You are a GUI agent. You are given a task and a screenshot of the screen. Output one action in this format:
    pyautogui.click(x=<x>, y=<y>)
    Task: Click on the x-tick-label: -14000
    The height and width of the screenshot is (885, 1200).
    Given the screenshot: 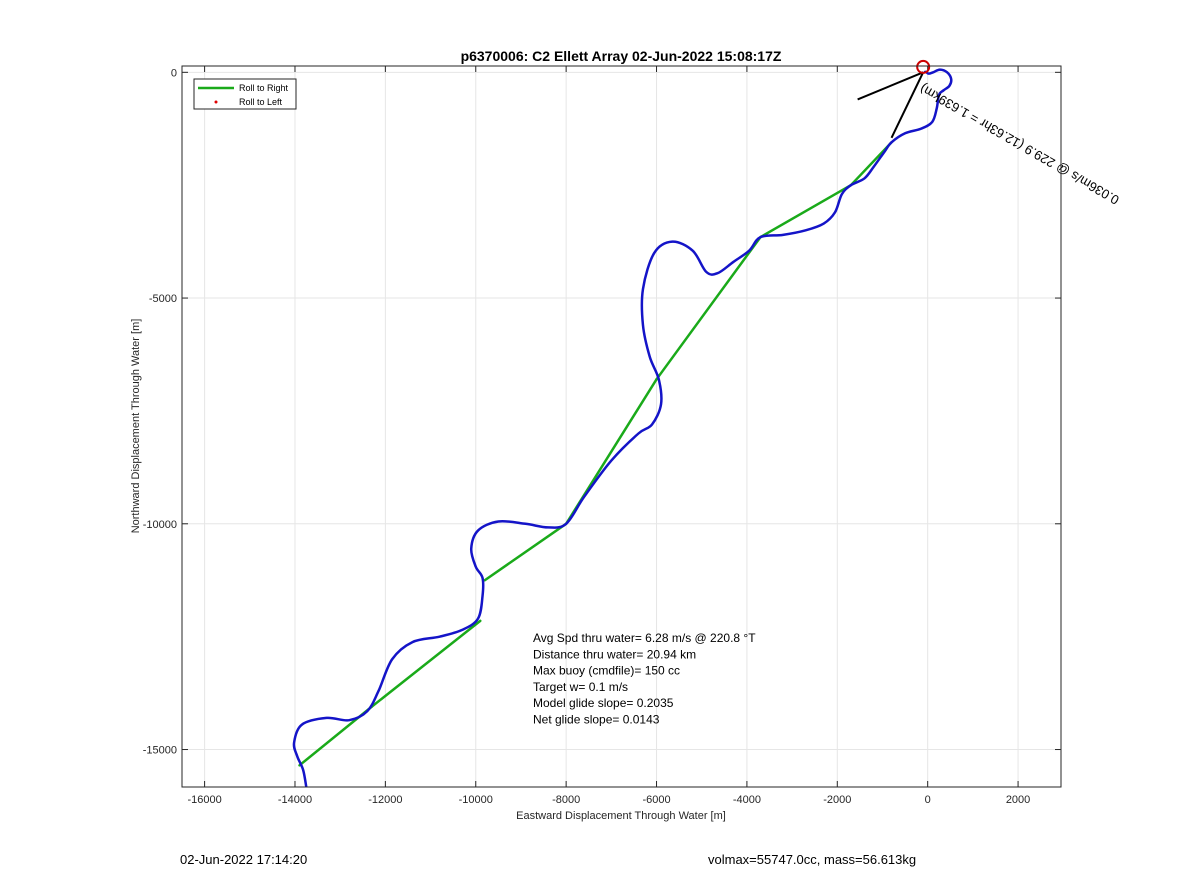 What is the action you would take?
    pyautogui.click(x=295, y=800)
    